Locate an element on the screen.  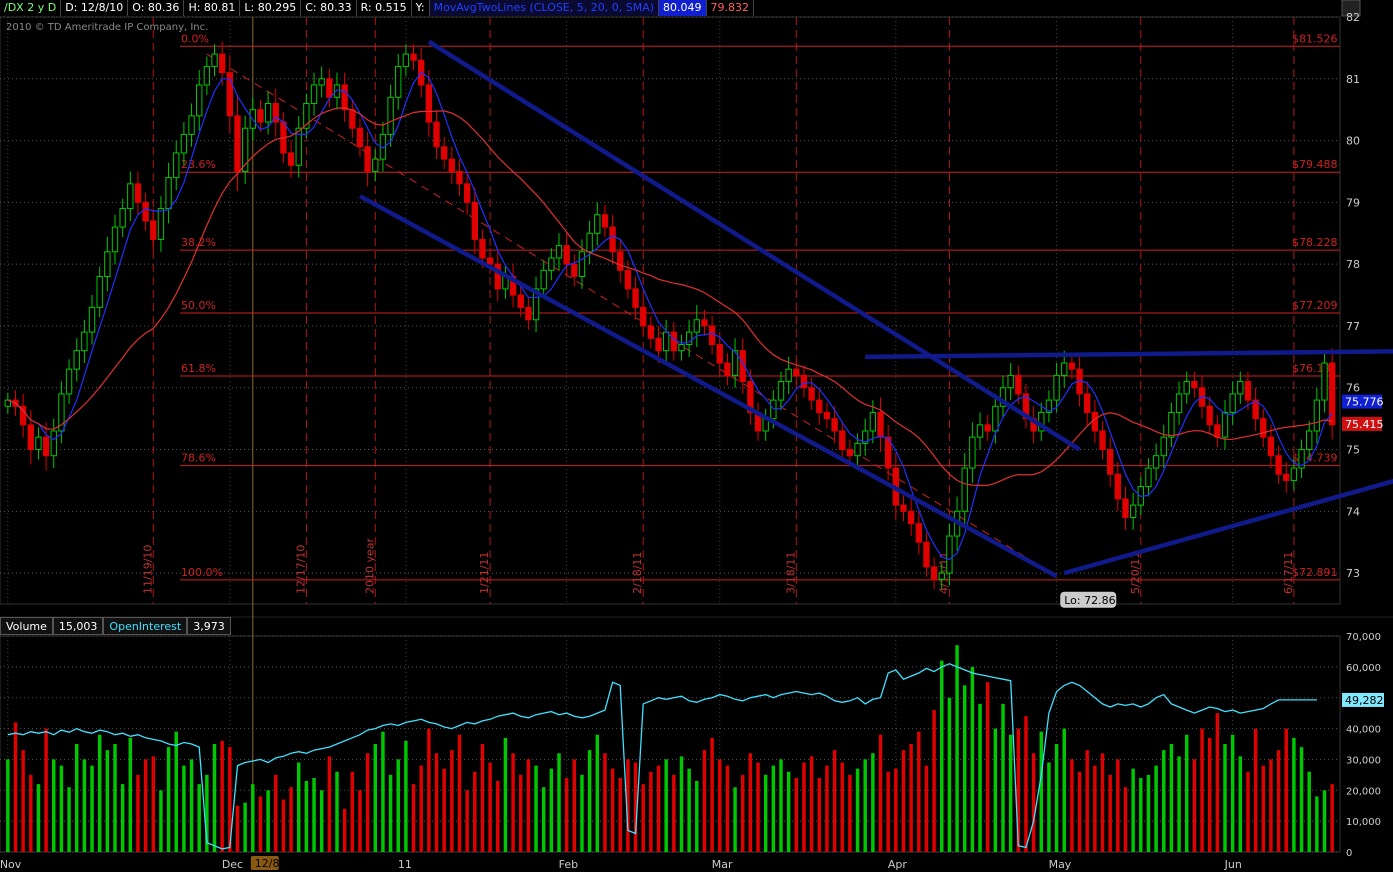
month-label: Mar is located at coordinates (722, 864).